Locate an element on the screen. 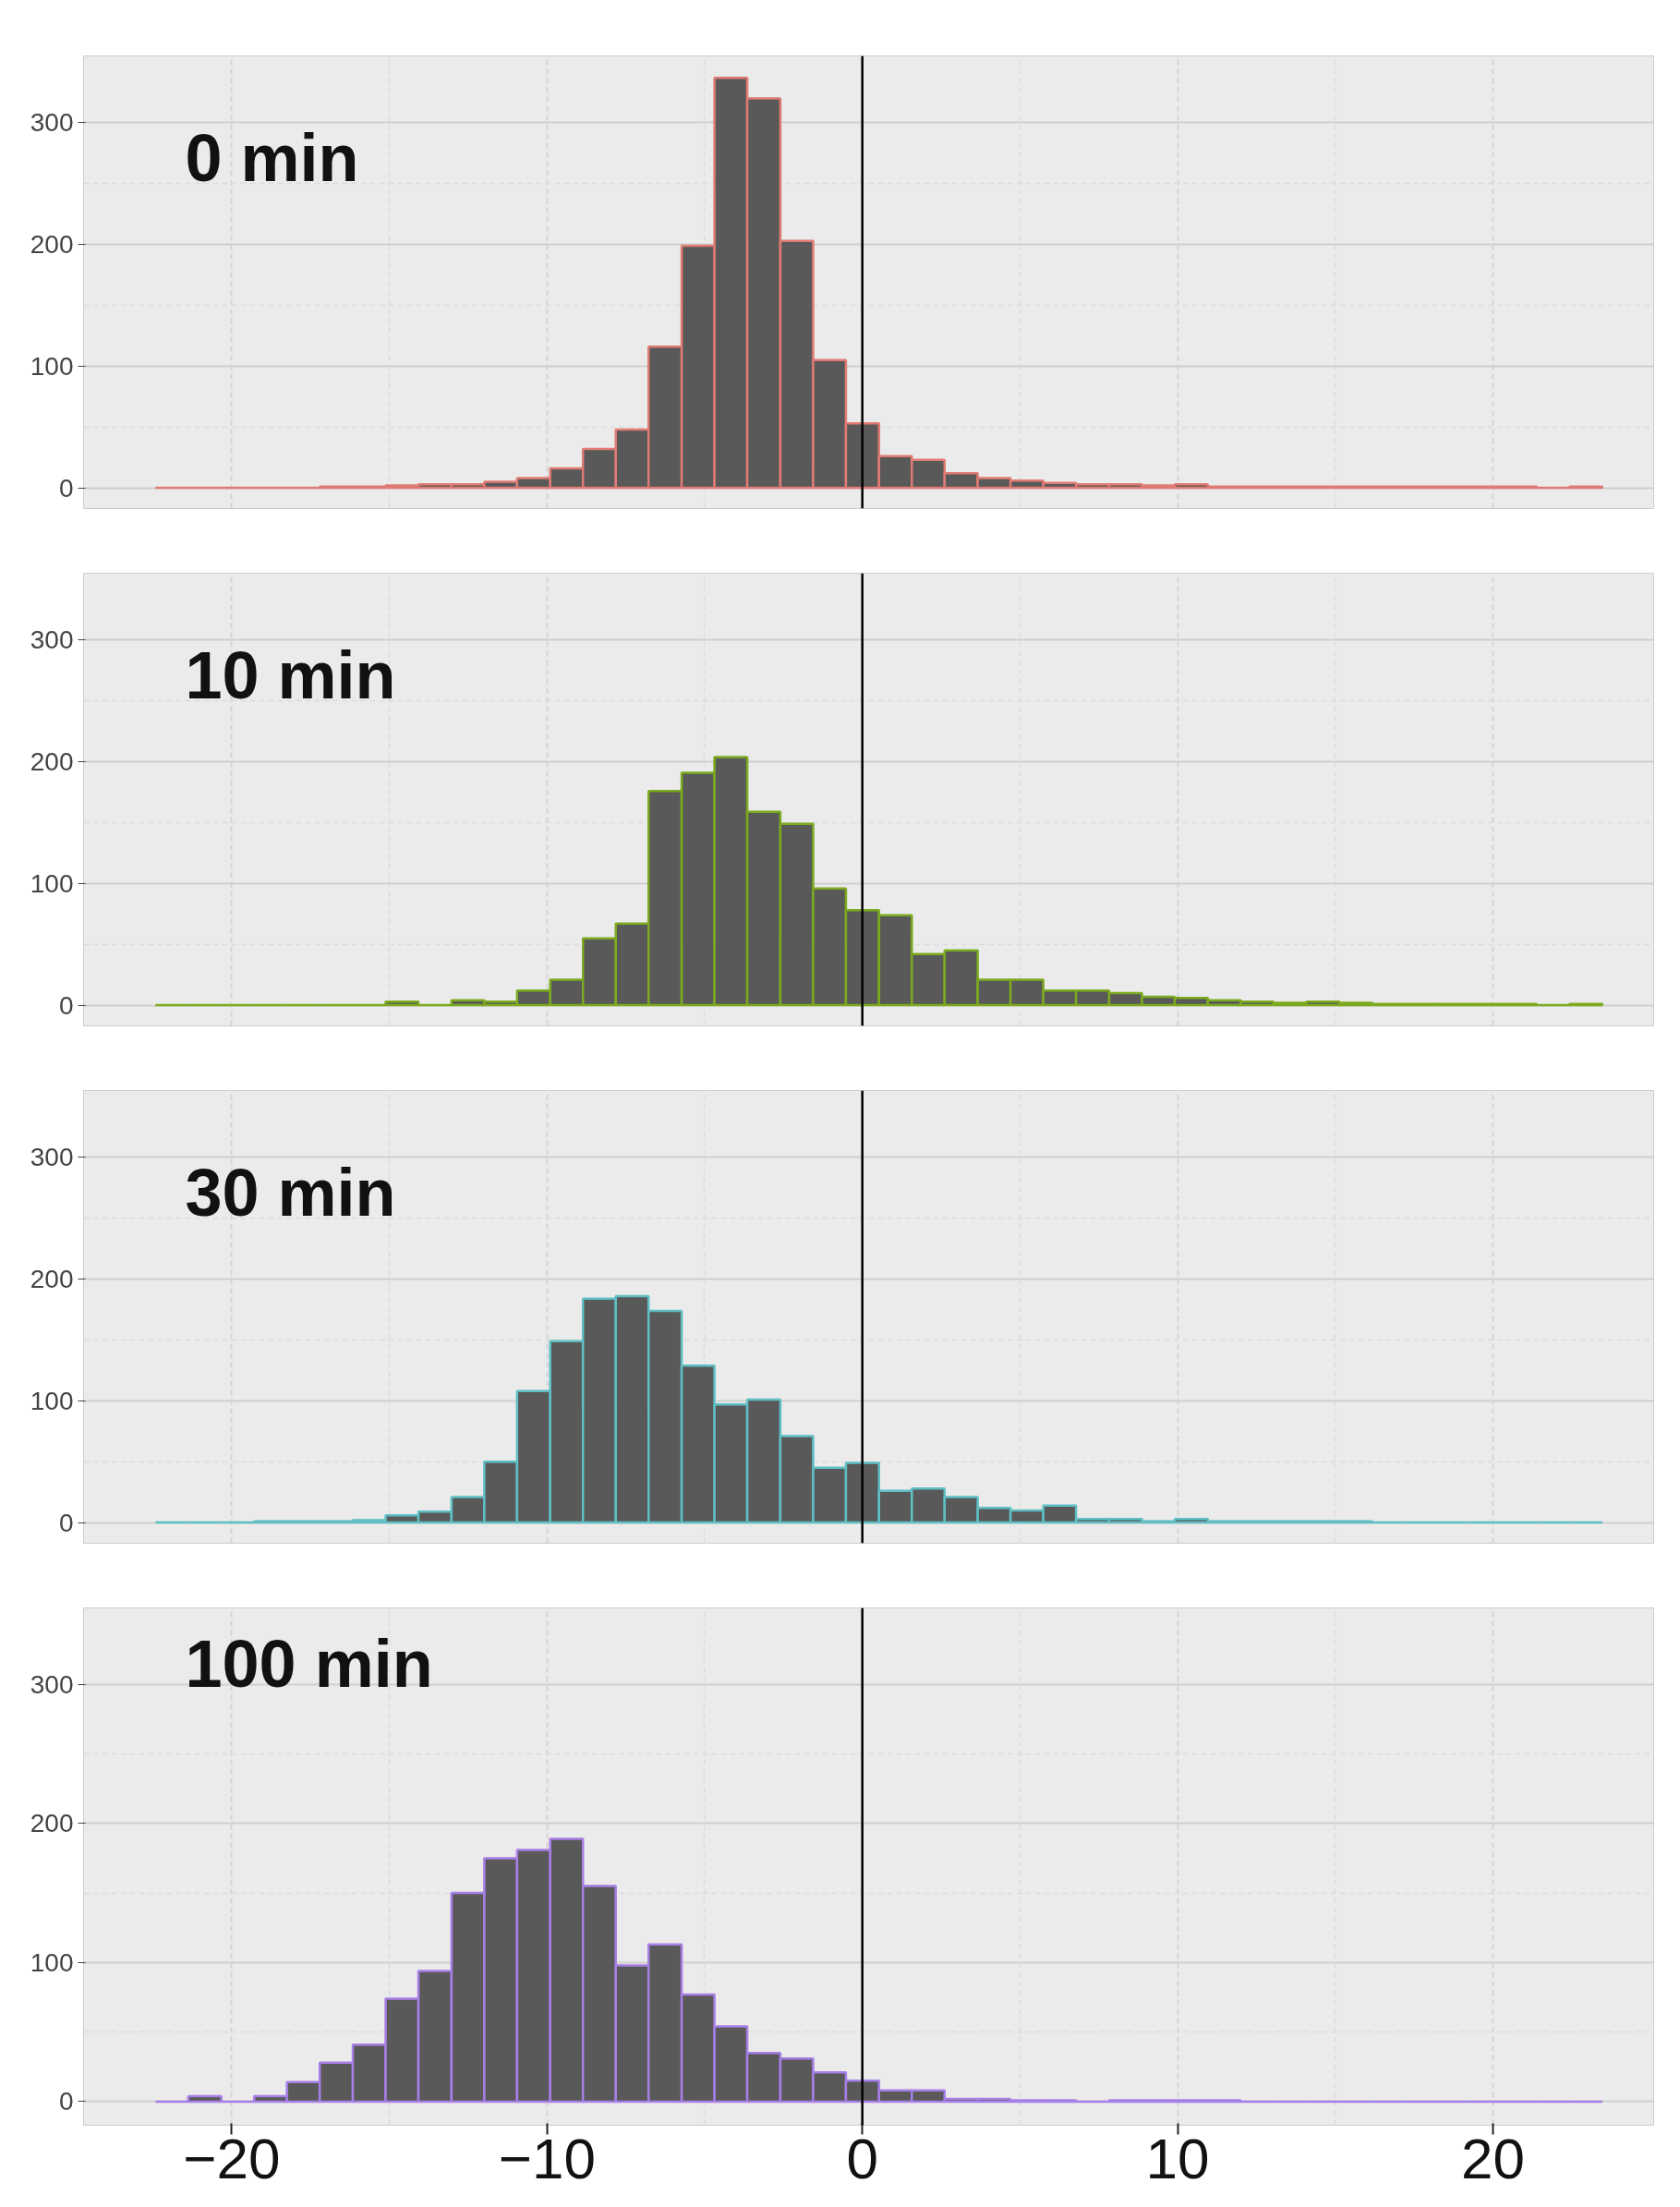  annotation: 0 min is located at coordinates (272, 157).